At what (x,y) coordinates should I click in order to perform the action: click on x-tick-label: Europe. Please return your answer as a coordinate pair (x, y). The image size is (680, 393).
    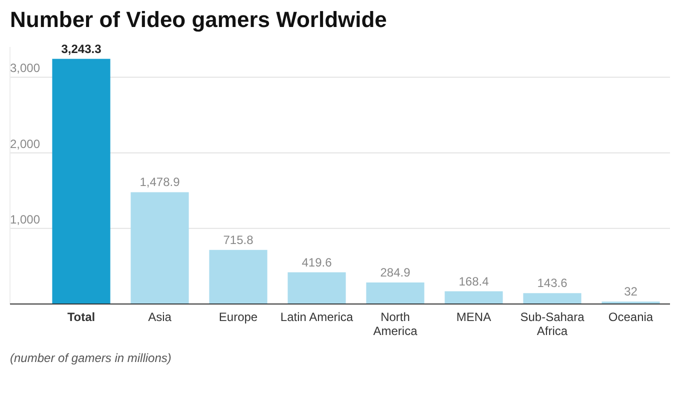
    Looking at the image, I should click on (238, 317).